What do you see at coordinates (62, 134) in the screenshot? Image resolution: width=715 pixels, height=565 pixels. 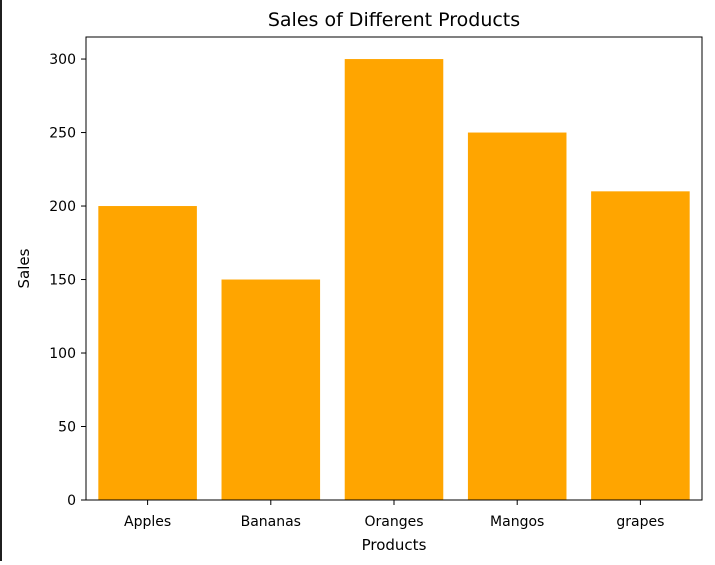 I see `y-tick-label: 250` at bounding box center [62, 134].